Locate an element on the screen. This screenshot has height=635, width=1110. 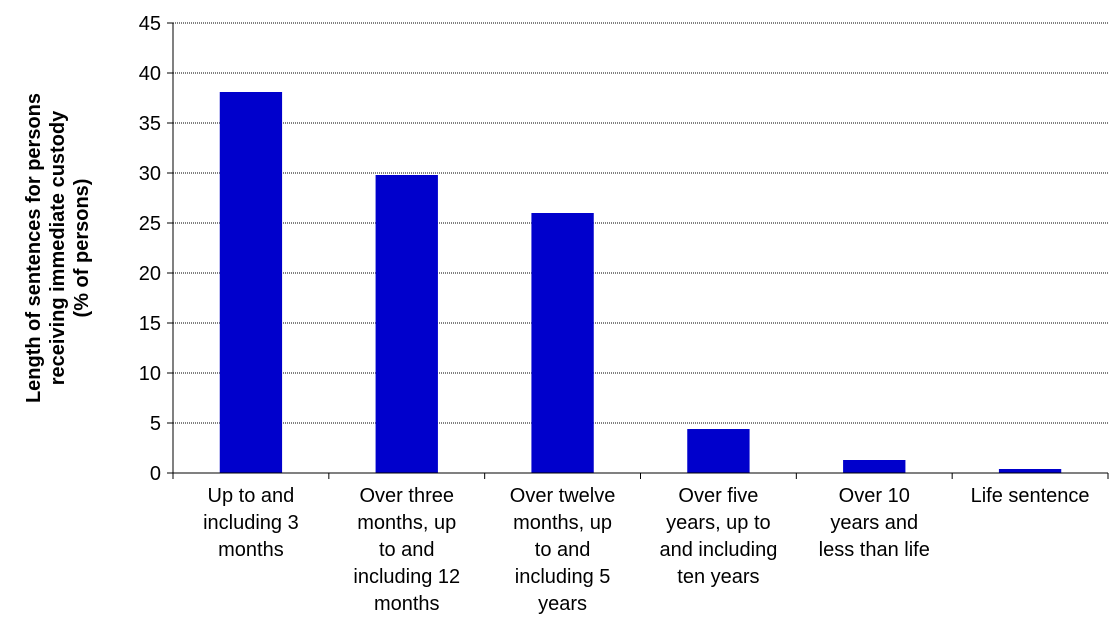
x-tick-label-line: Up to and is located at coordinates (251, 496).